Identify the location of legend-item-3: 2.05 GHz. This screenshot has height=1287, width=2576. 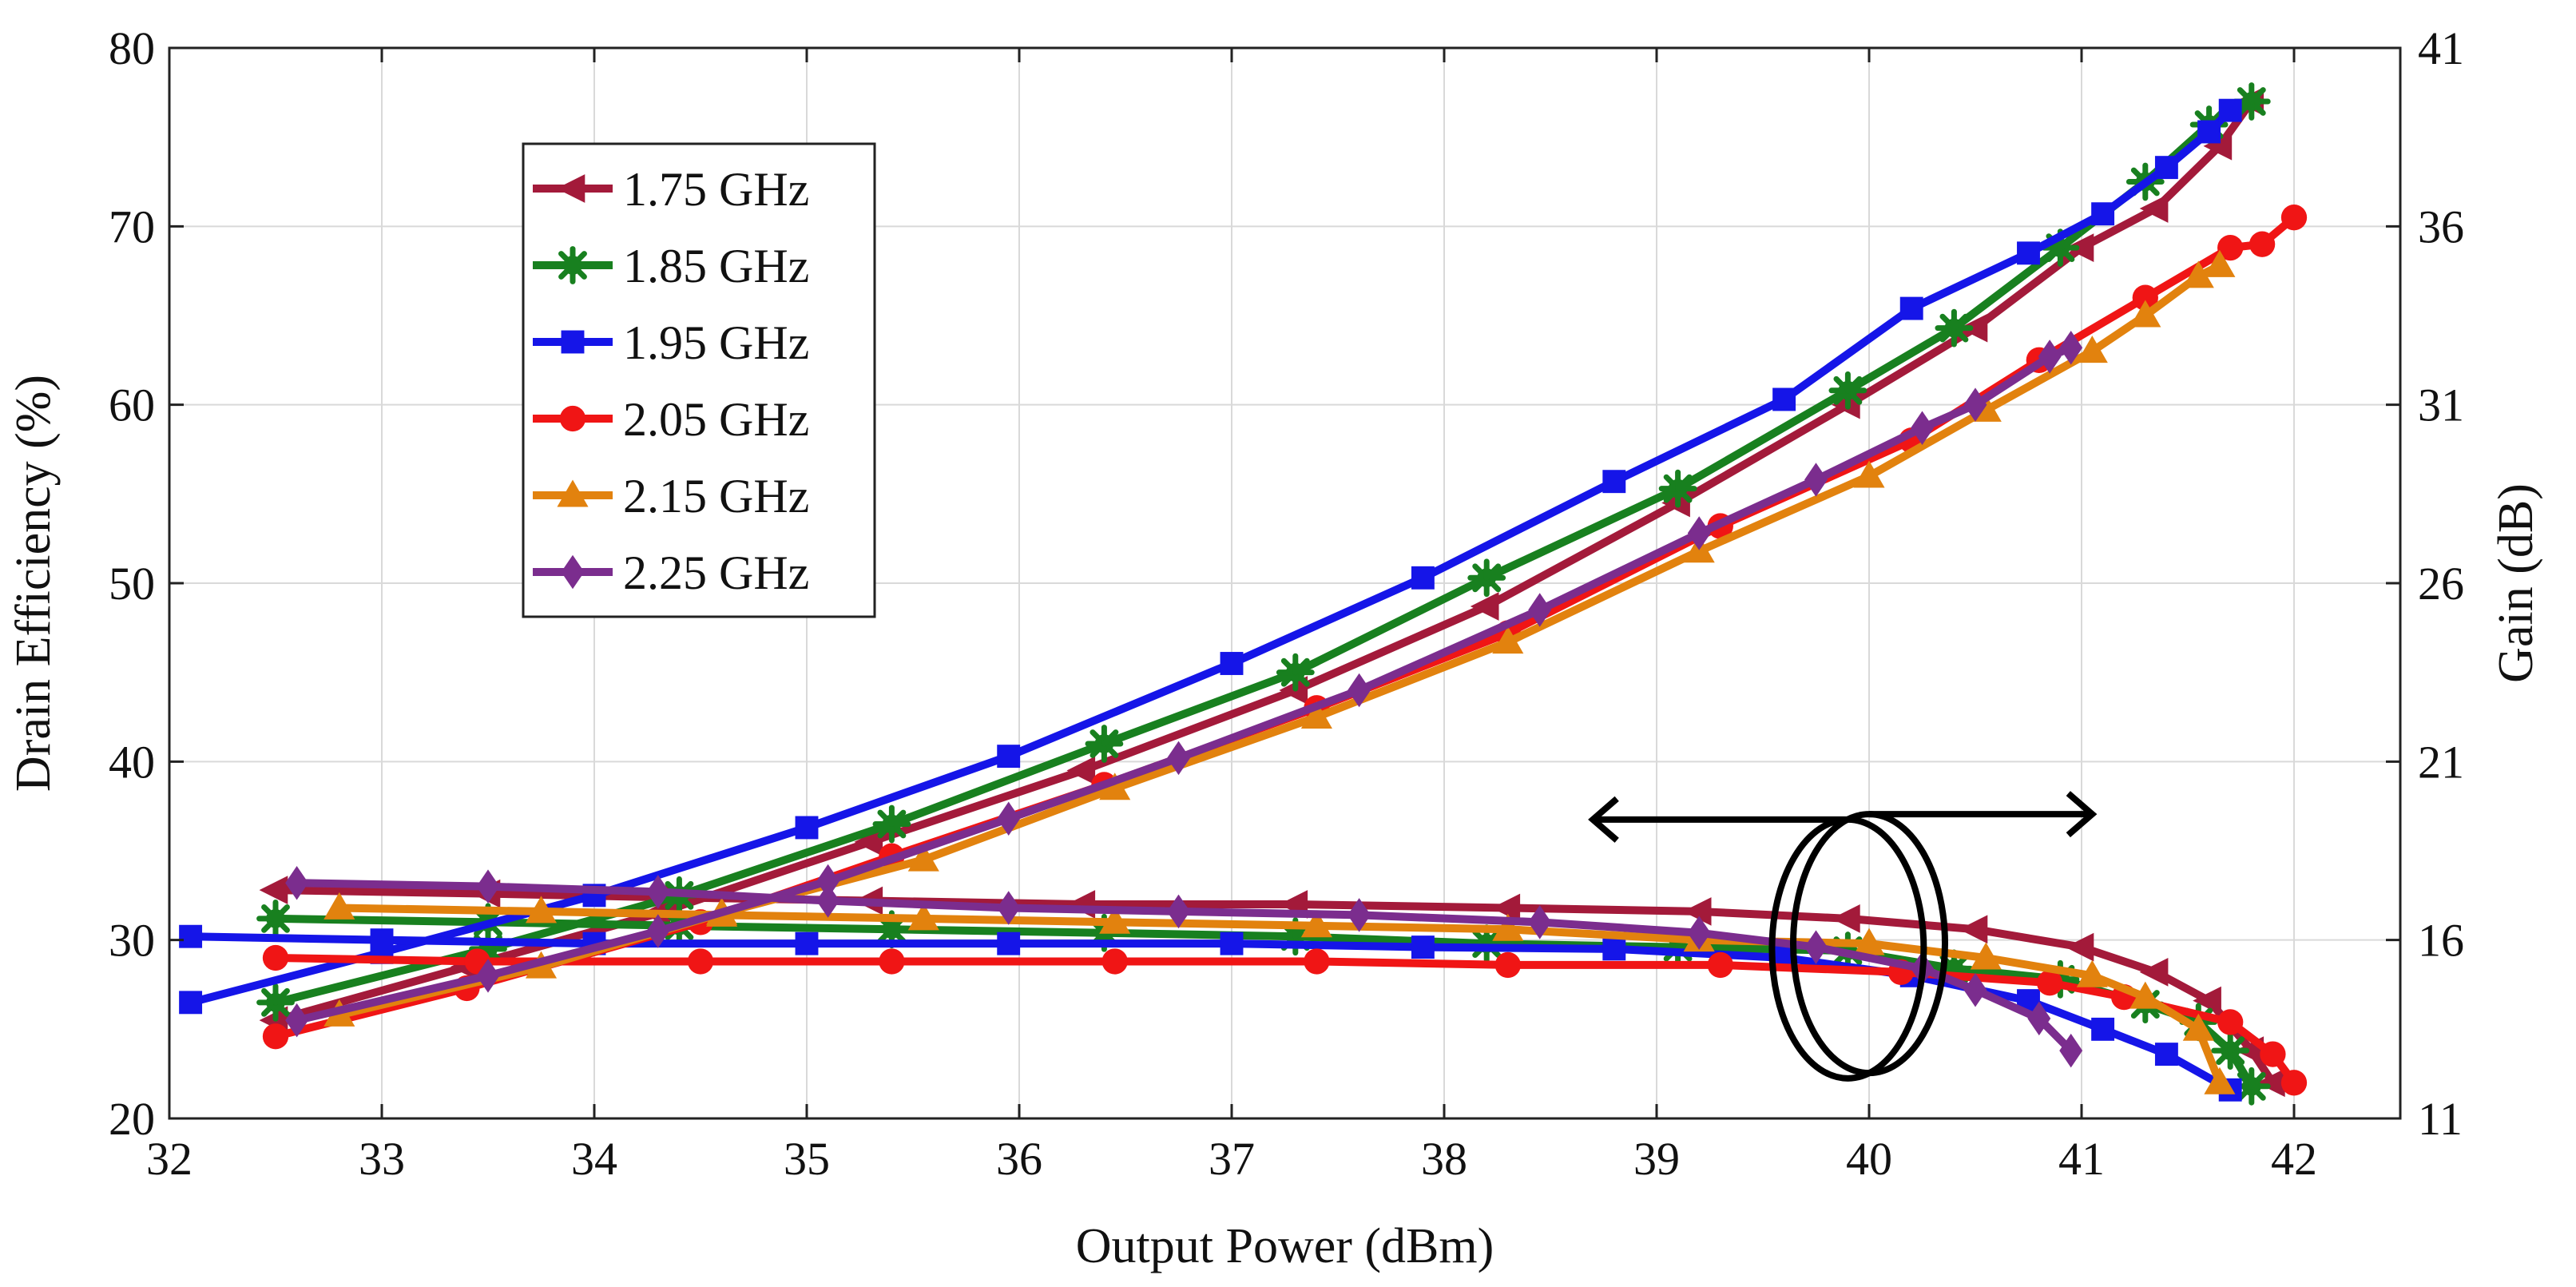
(671, 419).